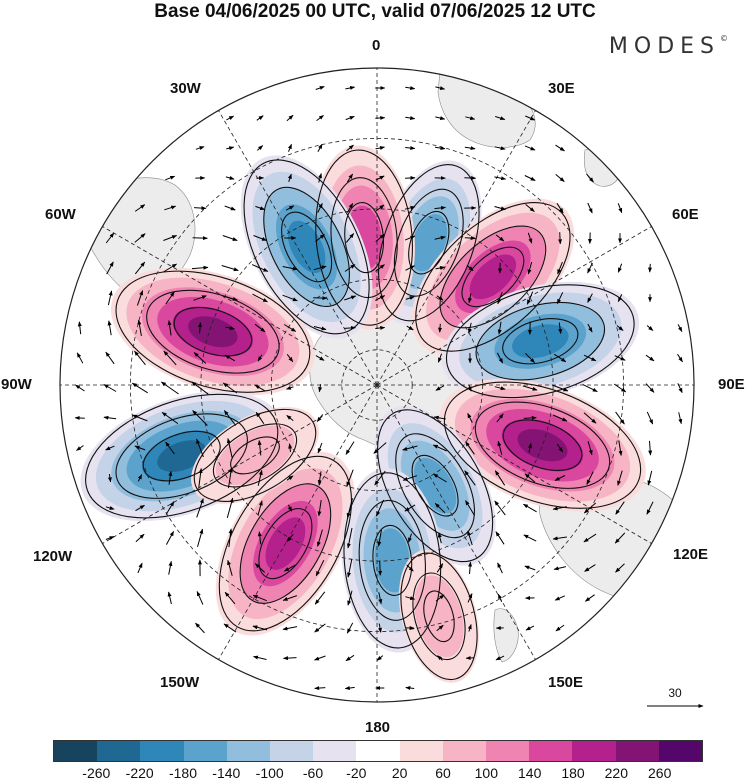 This screenshot has width=750, height=783. I want to click on colorbar-label: 60, so click(443, 773).